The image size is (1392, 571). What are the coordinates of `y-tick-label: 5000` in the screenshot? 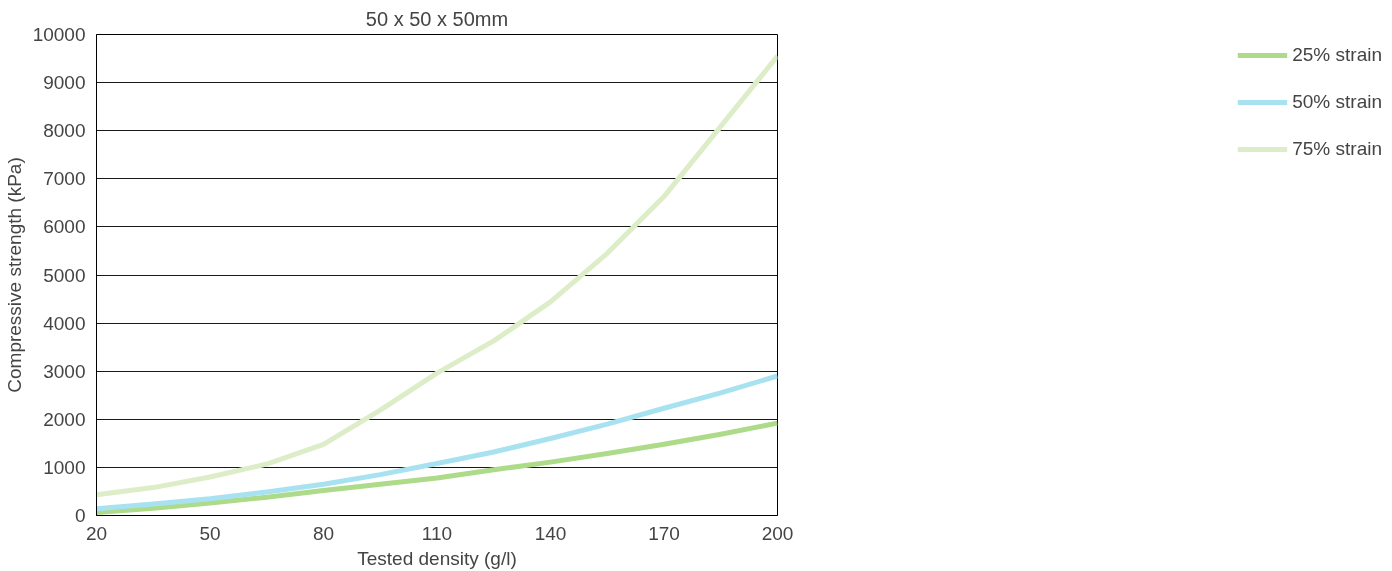 It's located at (64, 275).